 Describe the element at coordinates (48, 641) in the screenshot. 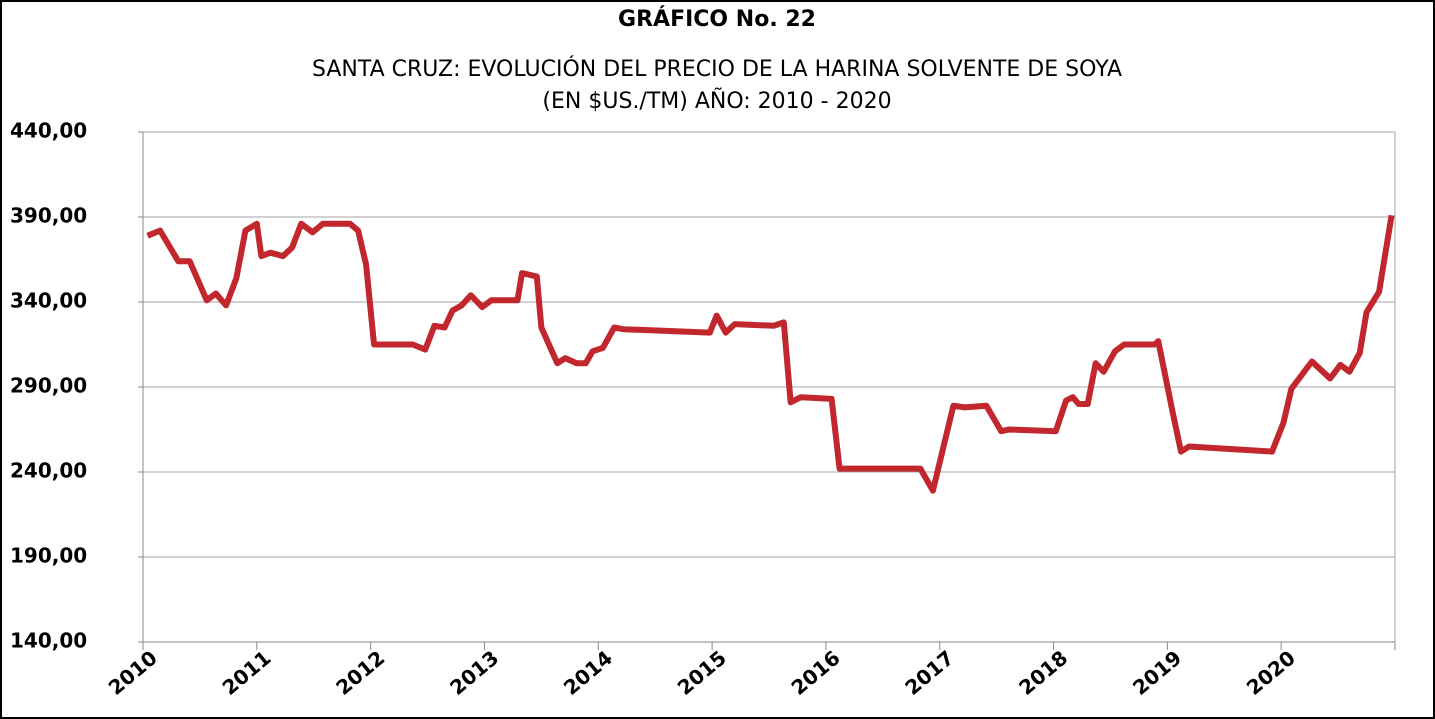

I see `y-tick-label: 140,00` at that location.